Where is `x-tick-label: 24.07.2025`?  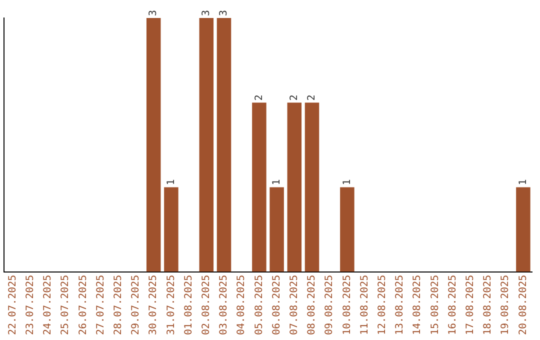
x-tick-label: 24.07.2025 is located at coordinates (48, 305).